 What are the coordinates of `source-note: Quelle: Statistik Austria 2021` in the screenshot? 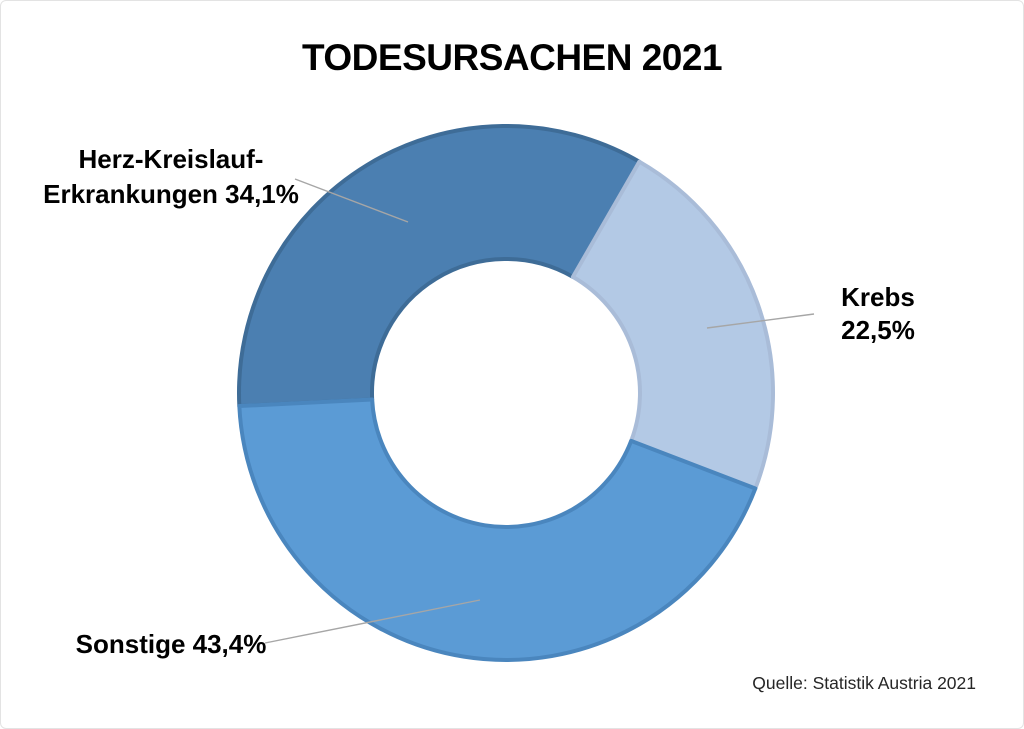 It's located at (864, 683).